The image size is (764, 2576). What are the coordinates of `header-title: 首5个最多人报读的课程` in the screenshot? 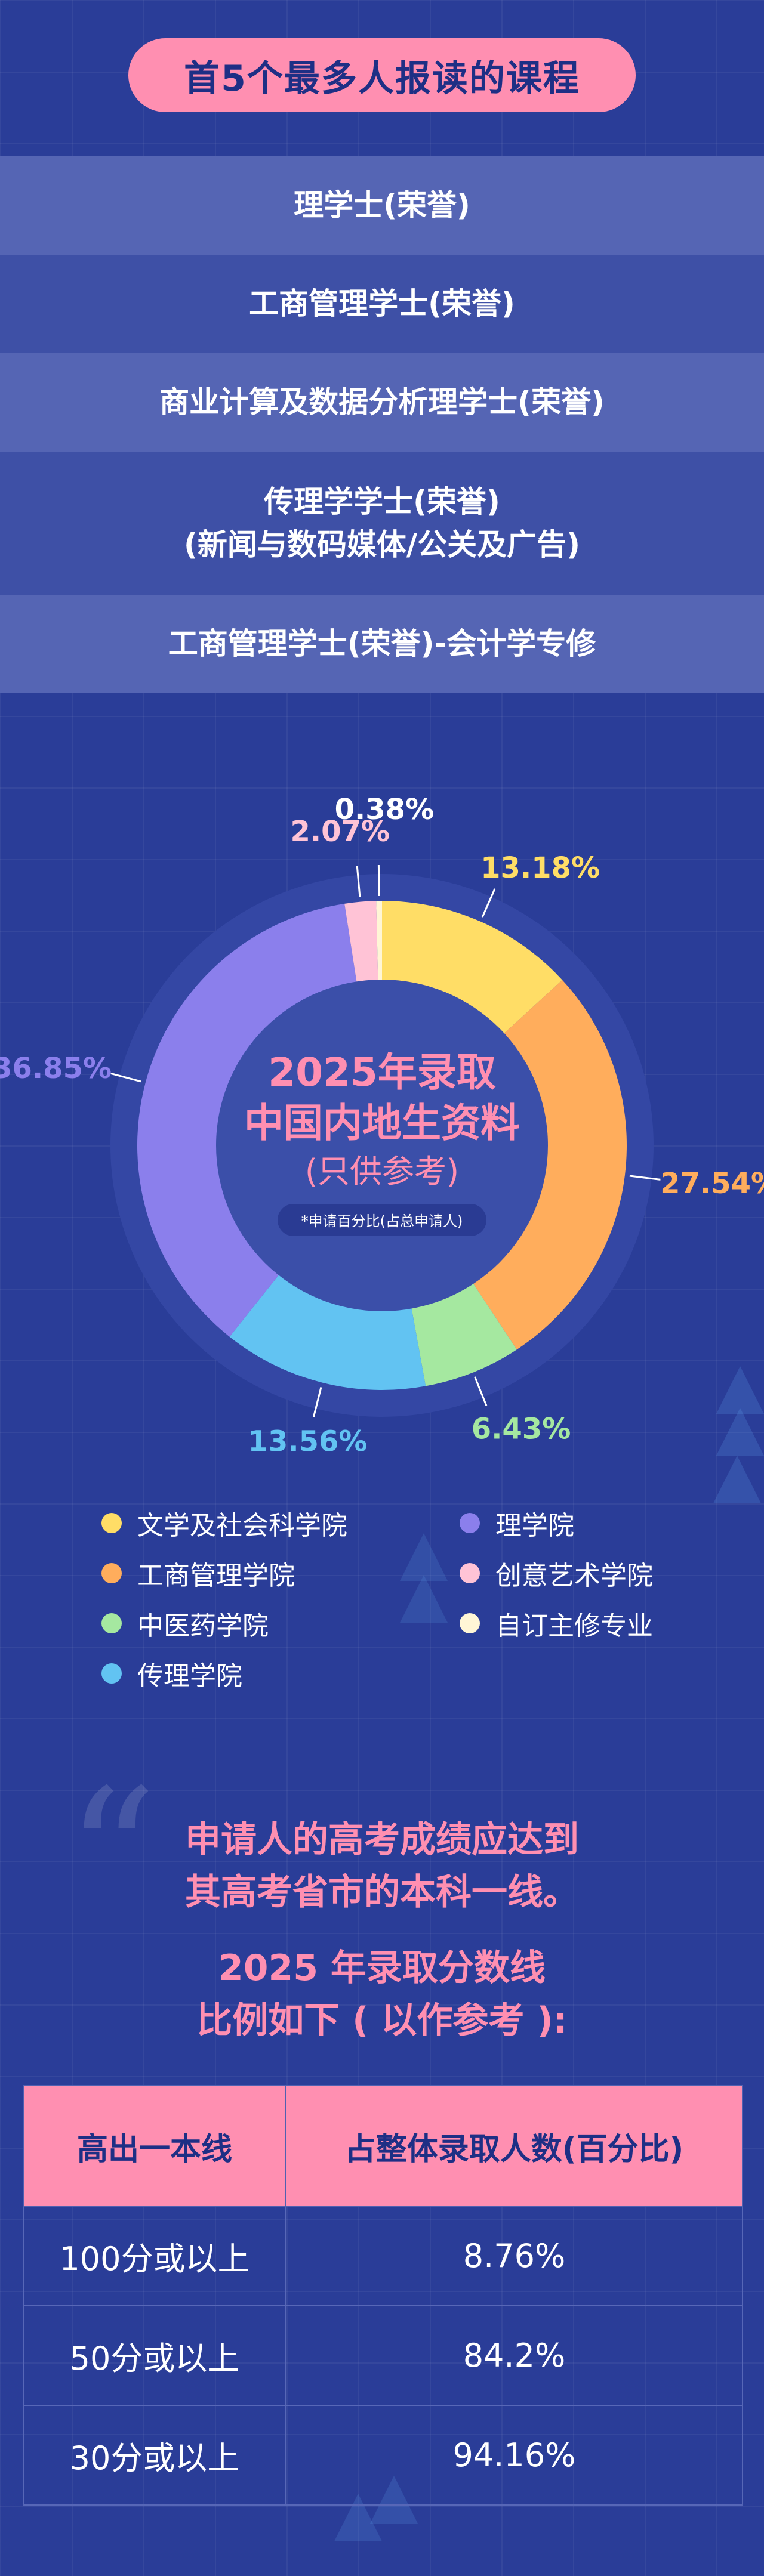 It's located at (382, 75).